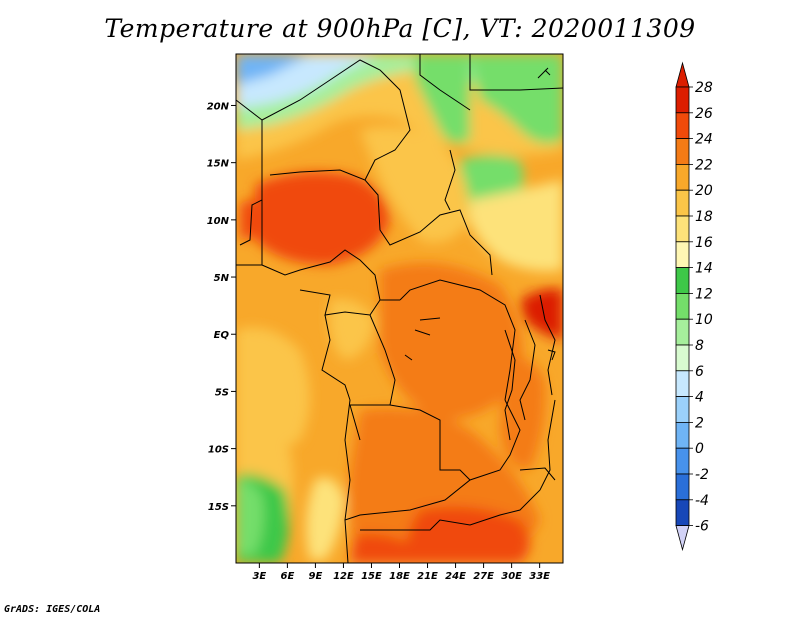 This screenshot has width=800, height=618. Describe the element at coordinates (218, 507) in the screenshot. I see `lat-label: 15S` at that location.